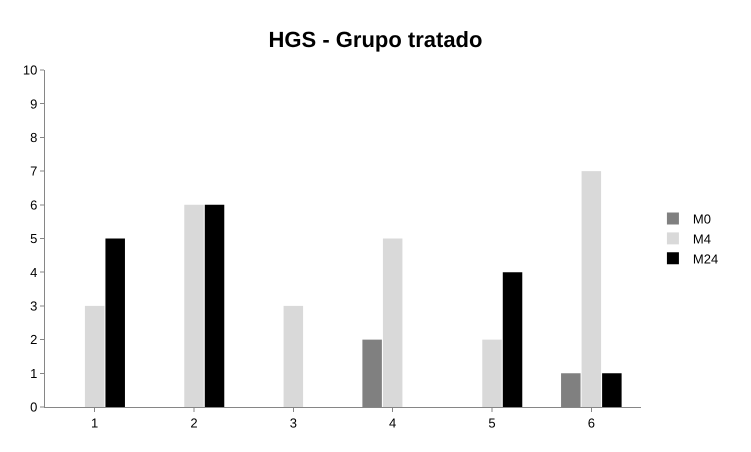 The image size is (751, 452). I want to click on y-tick-label: 7, so click(34, 171).